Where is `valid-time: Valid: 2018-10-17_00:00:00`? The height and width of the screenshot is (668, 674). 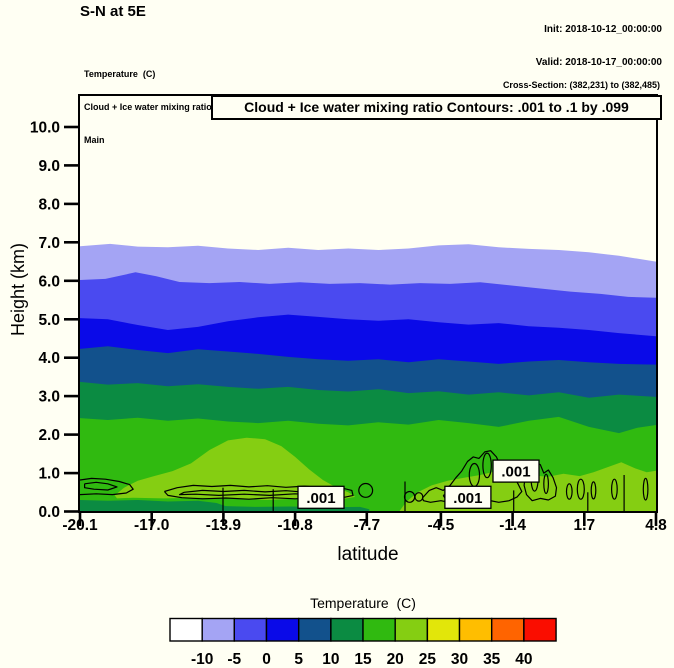
valid-time: Valid: 2018-10-17_00:00:00 is located at coordinates (598, 62).